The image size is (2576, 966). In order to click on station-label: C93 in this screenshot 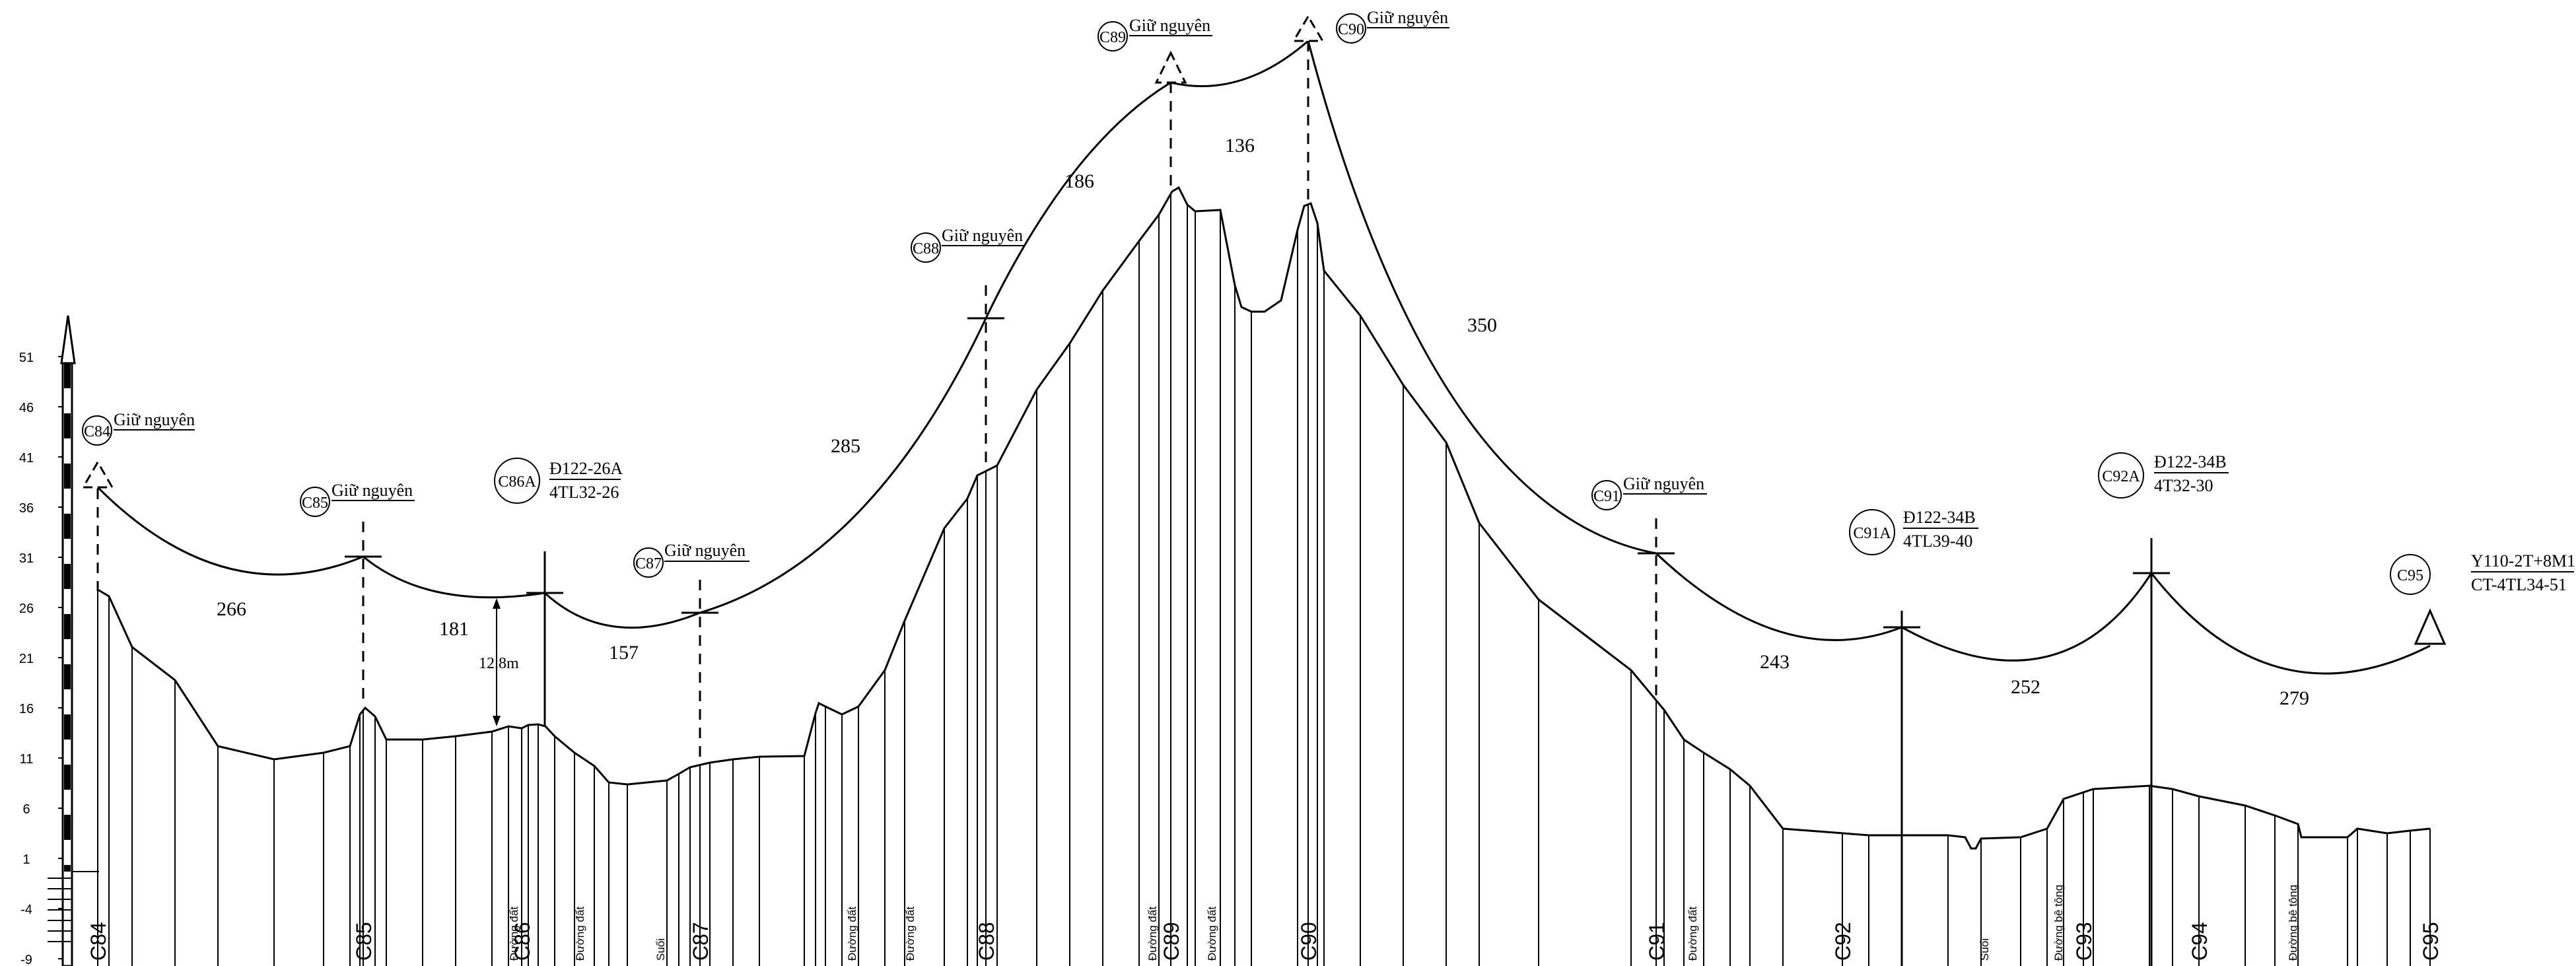, I will do `click(2084, 942)`.